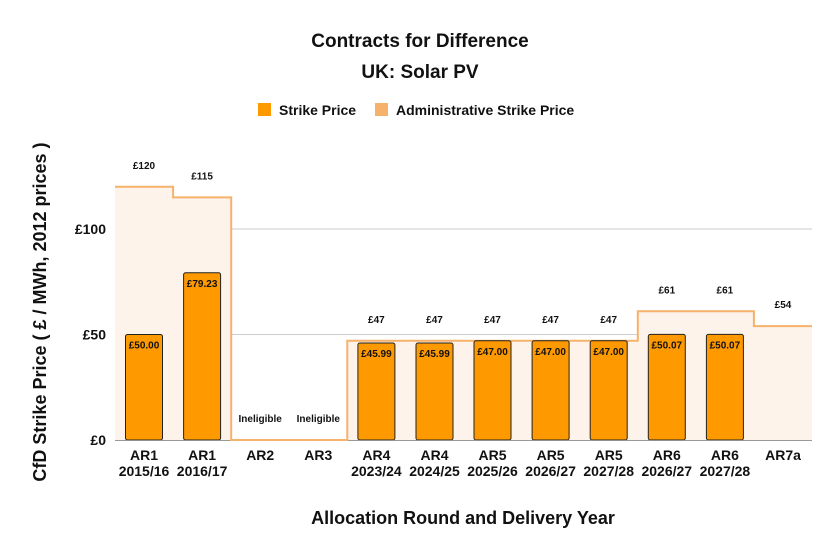 The width and height of the screenshot is (840, 556). What do you see at coordinates (783, 305) in the screenshot?
I see `admin-strike-price-label: £54` at bounding box center [783, 305].